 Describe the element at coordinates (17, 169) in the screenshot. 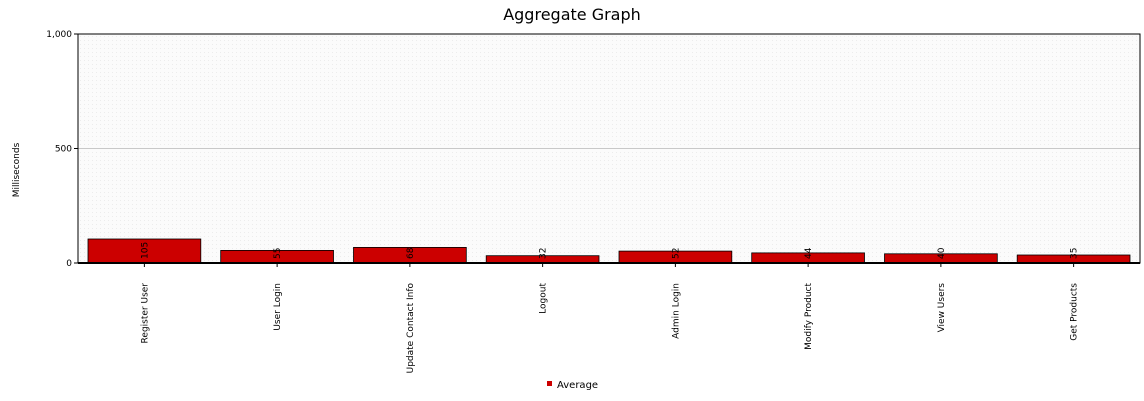

I see `y-axis-label: Milliseconds` at that location.